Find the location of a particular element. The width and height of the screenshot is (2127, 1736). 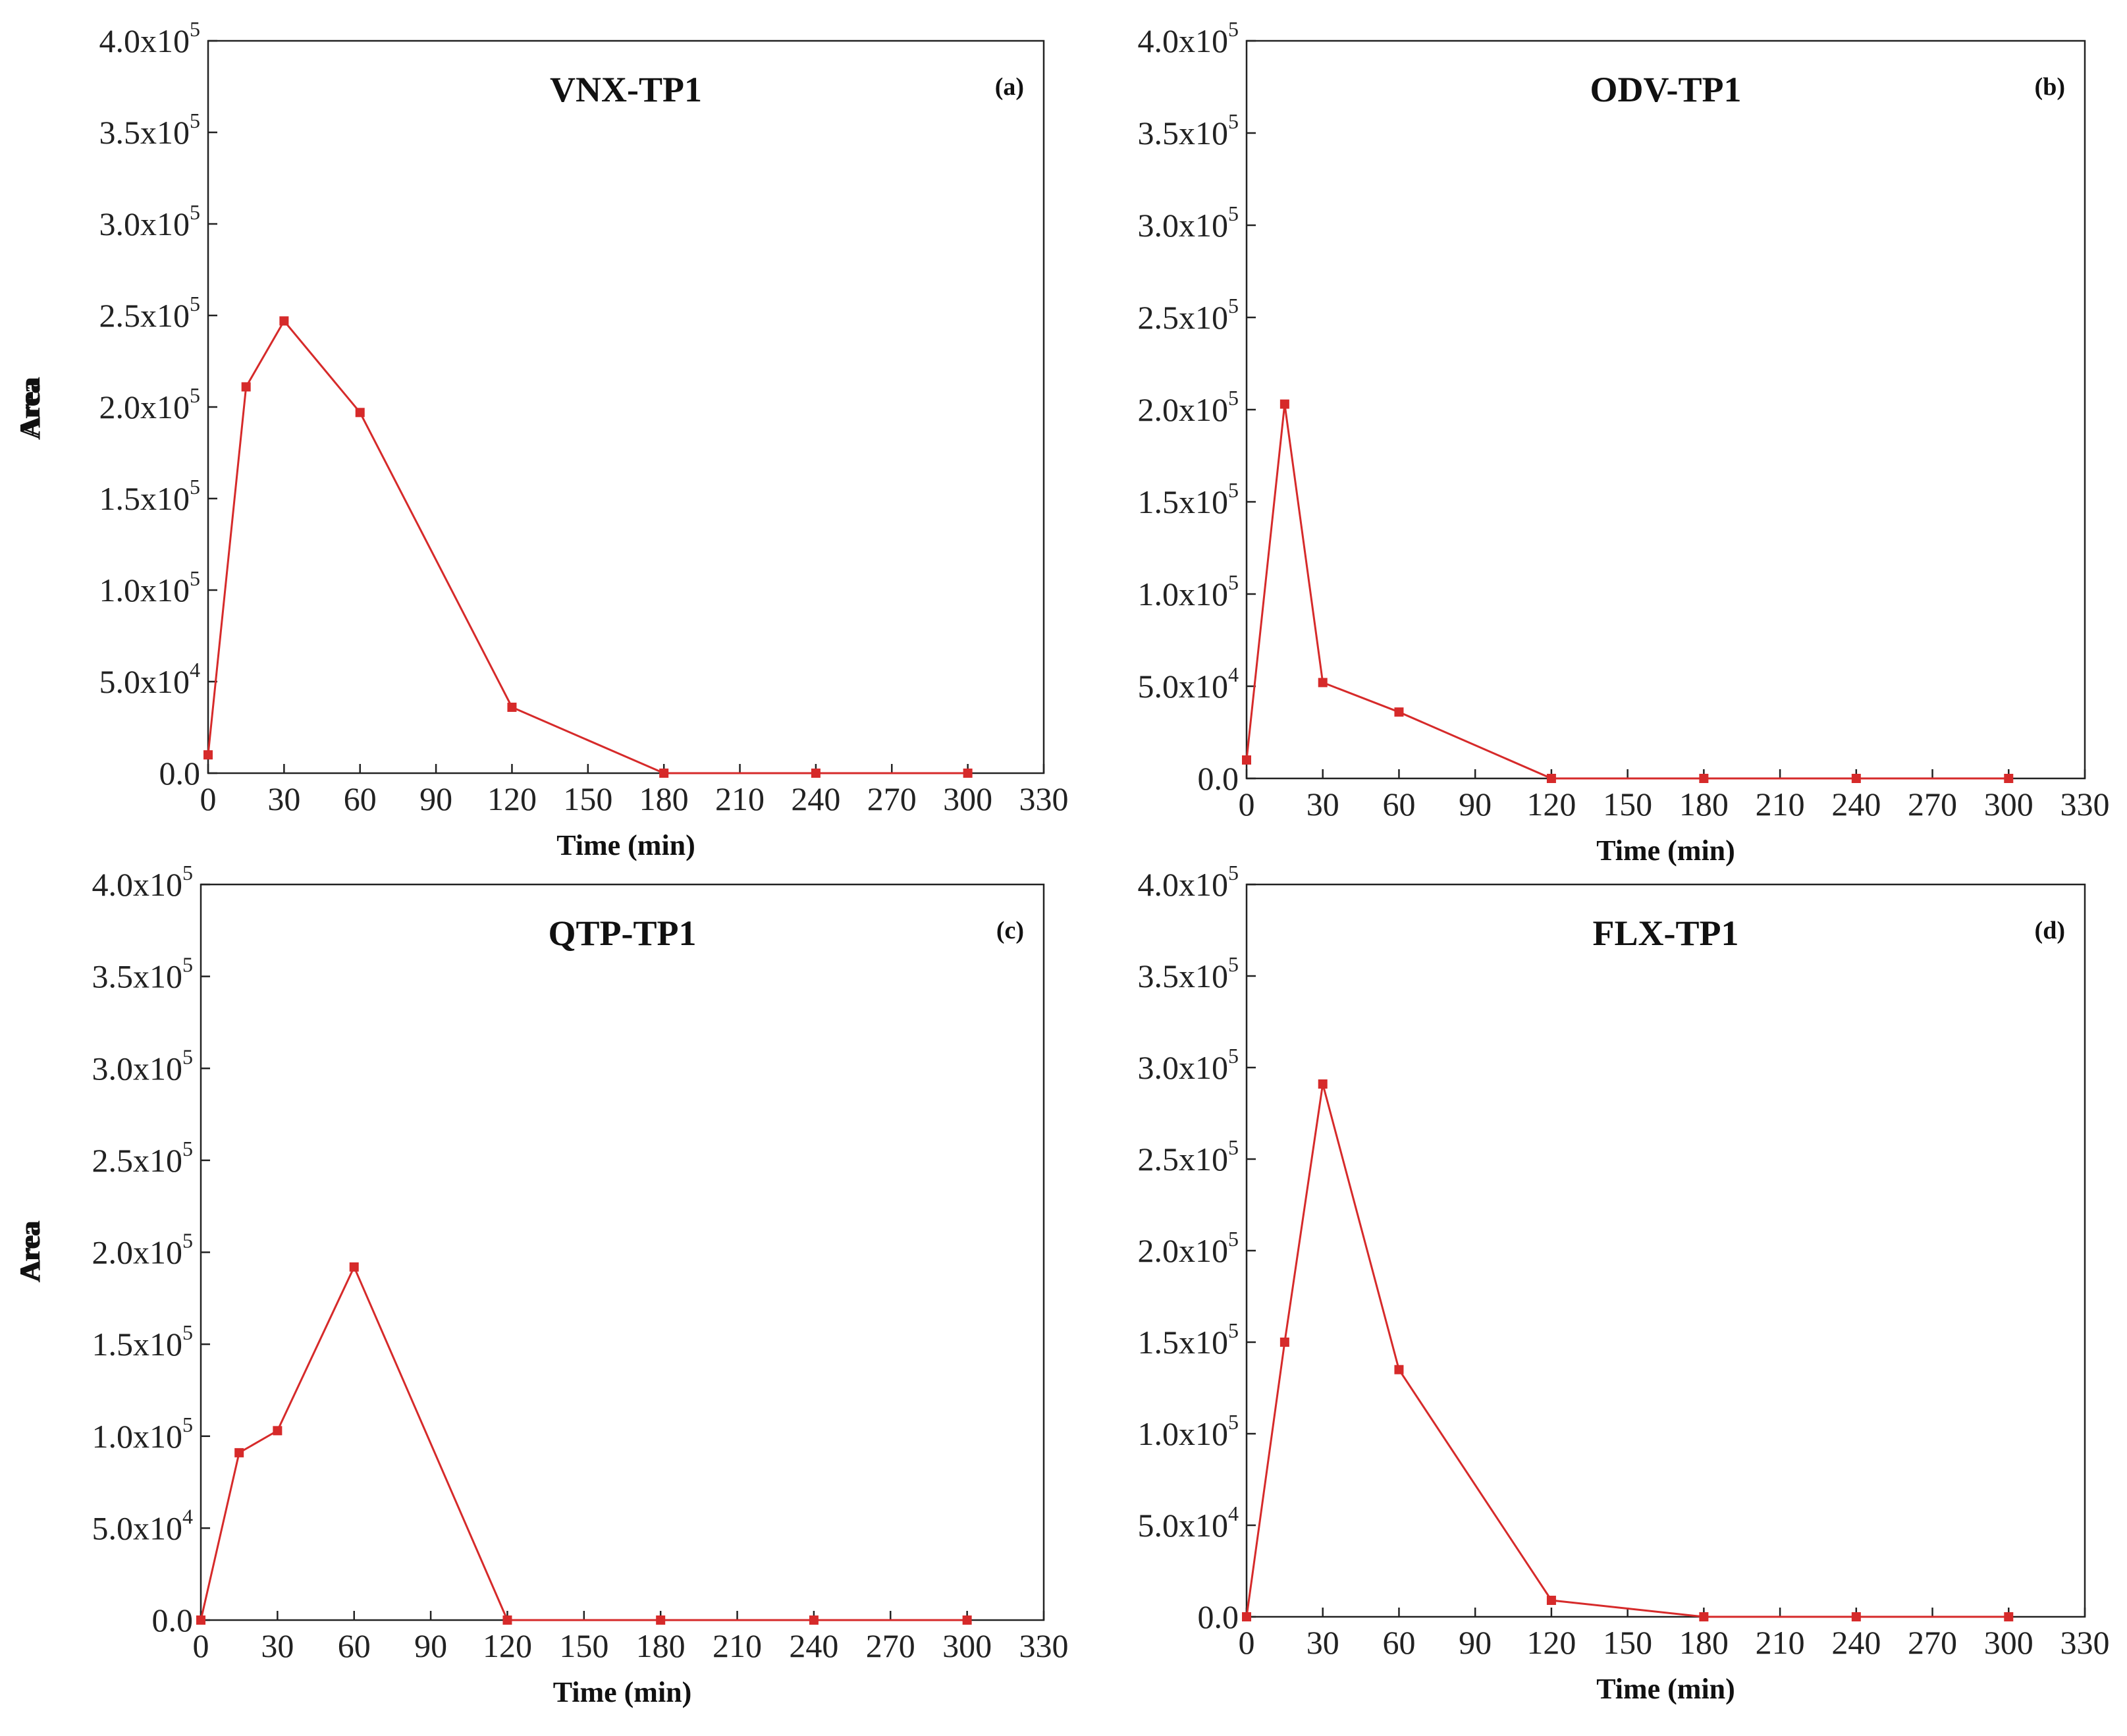

panel-1-y-tick-label: 3.0x10⁵ is located at coordinates (150, 221).